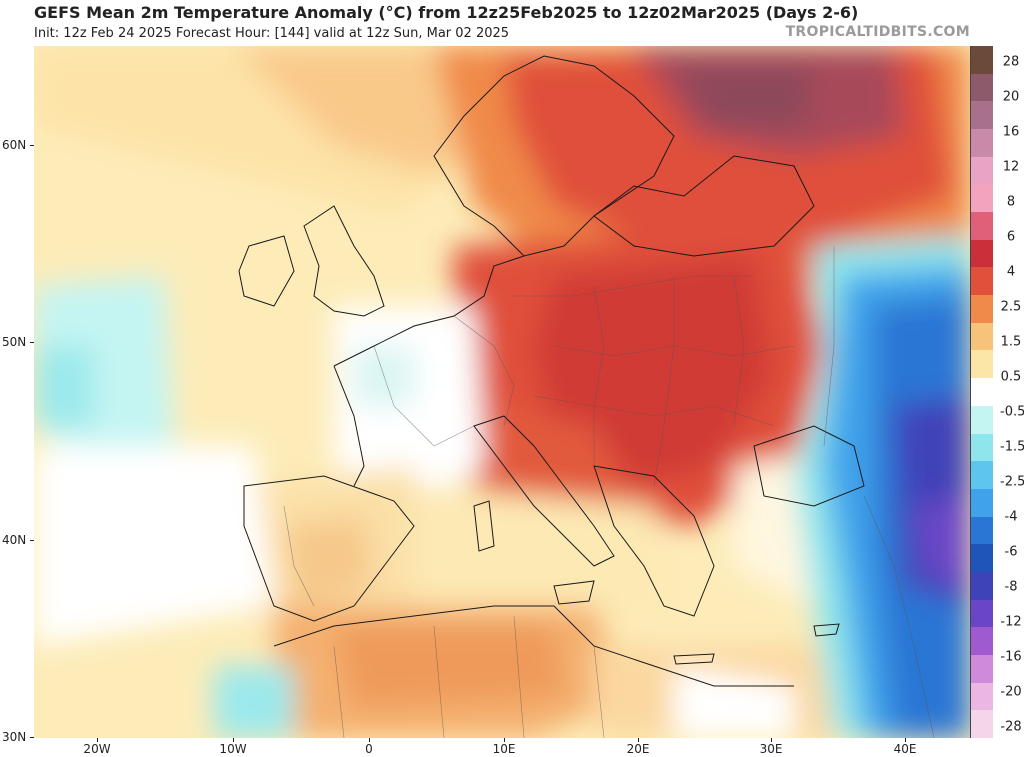 The height and width of the screenshot is (757, 1024). What do you see at coordinates (369, 749) in the screenshot?
I see `x-axis-label: 0` at bounding box center [369, 749].